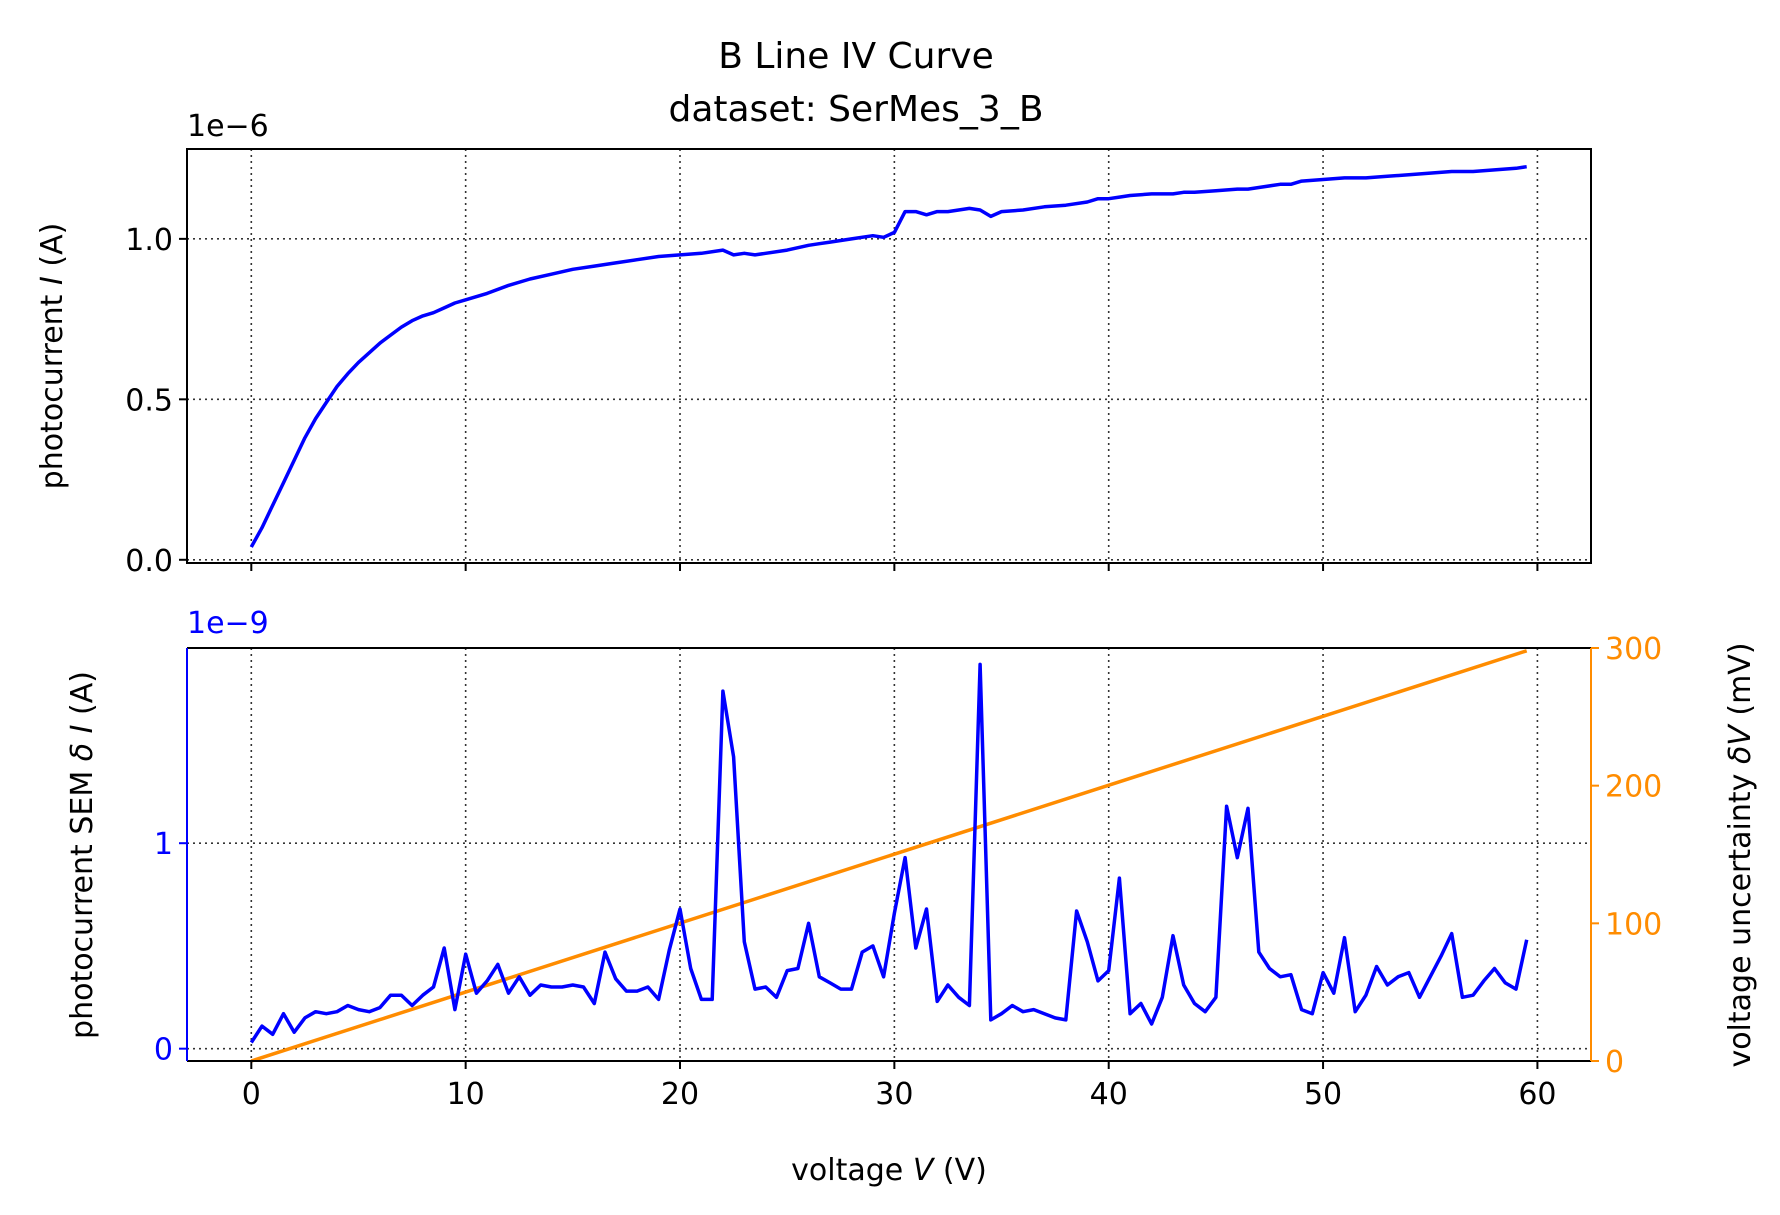  I want to click on x-tick-label: 0, so click(251, 1094).